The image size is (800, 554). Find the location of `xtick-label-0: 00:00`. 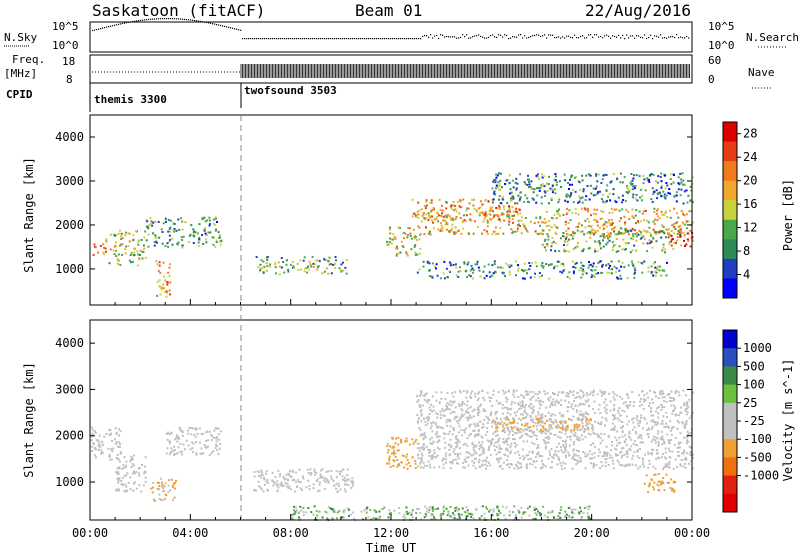

xtick-label-0: 00:00 is located at coordinates (90, 533).